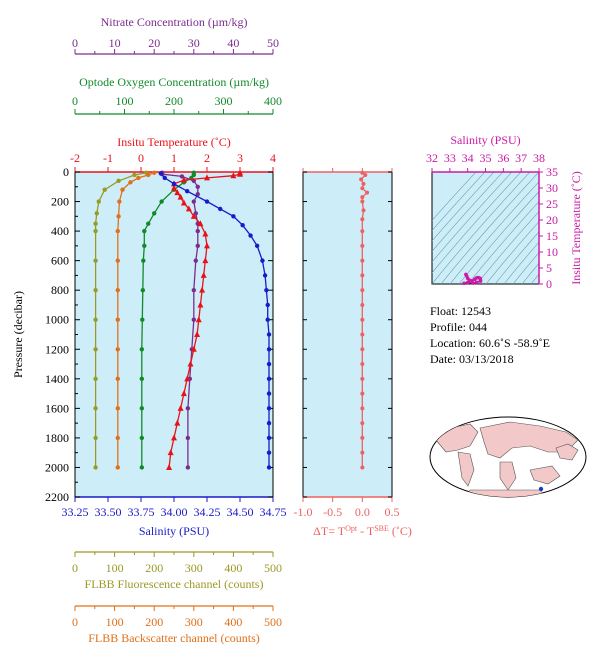 The width and height of the screenshot is (608, 662). I want to click on pressure-tick-label: 1800, so click(57, 438).